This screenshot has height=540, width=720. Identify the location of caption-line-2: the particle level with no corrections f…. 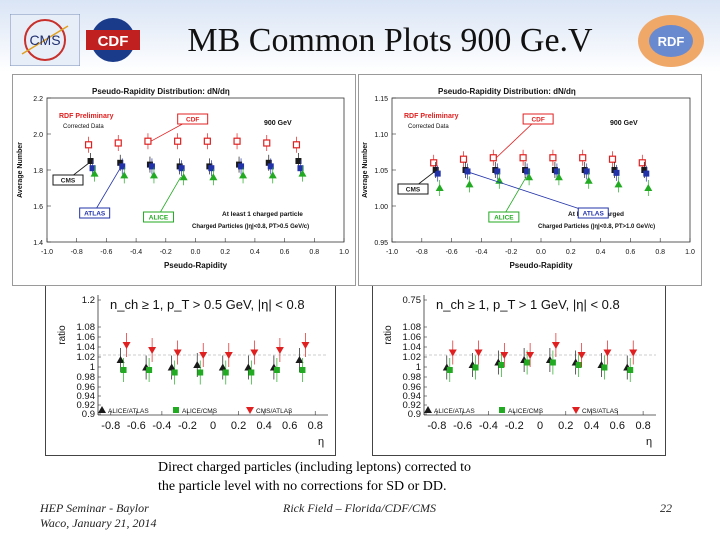
(302, 486).